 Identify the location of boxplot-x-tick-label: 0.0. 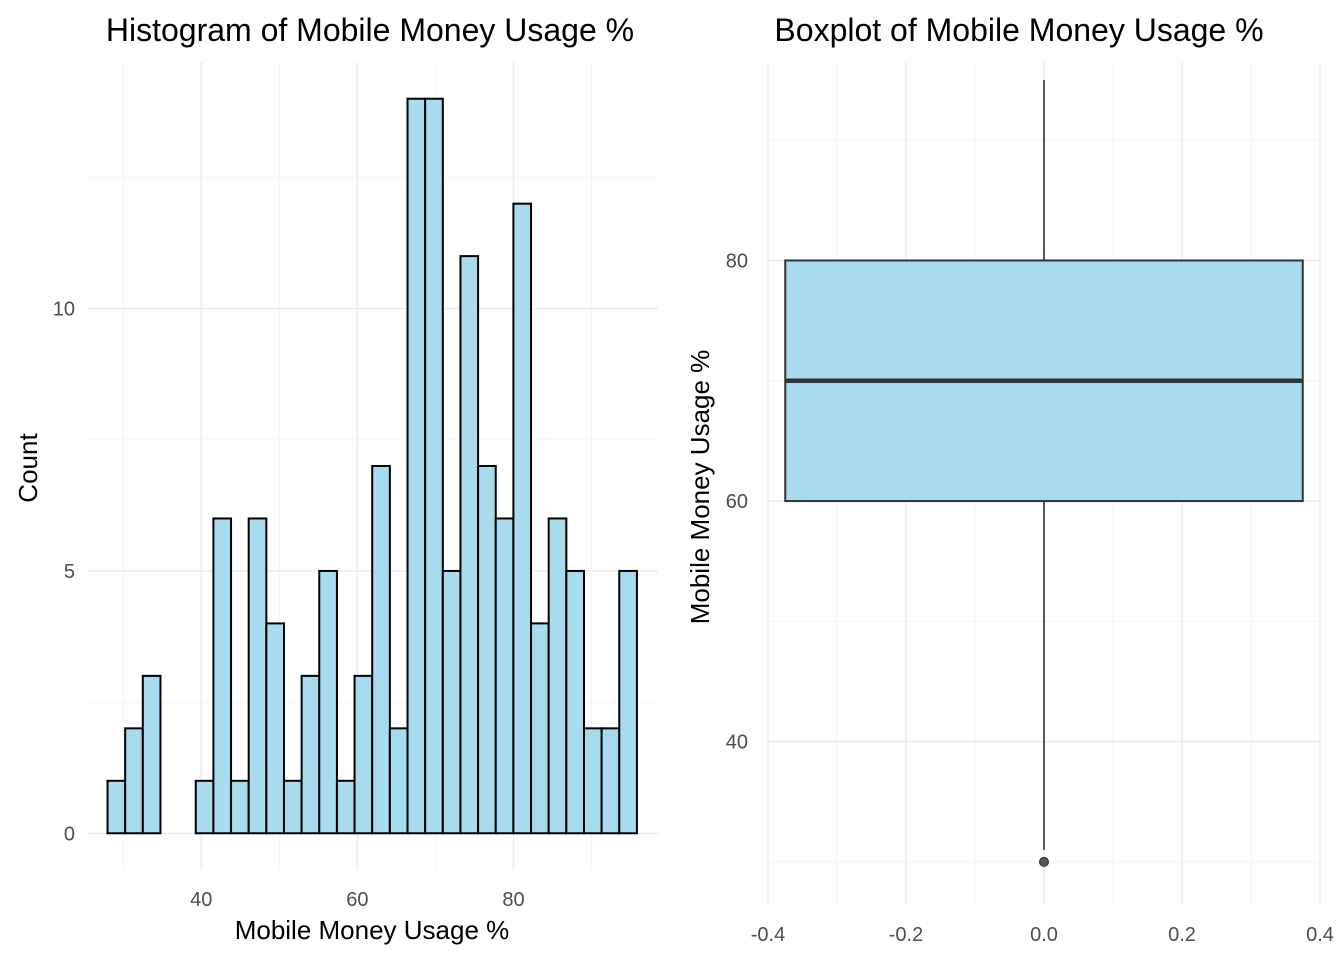
(1044, 935).